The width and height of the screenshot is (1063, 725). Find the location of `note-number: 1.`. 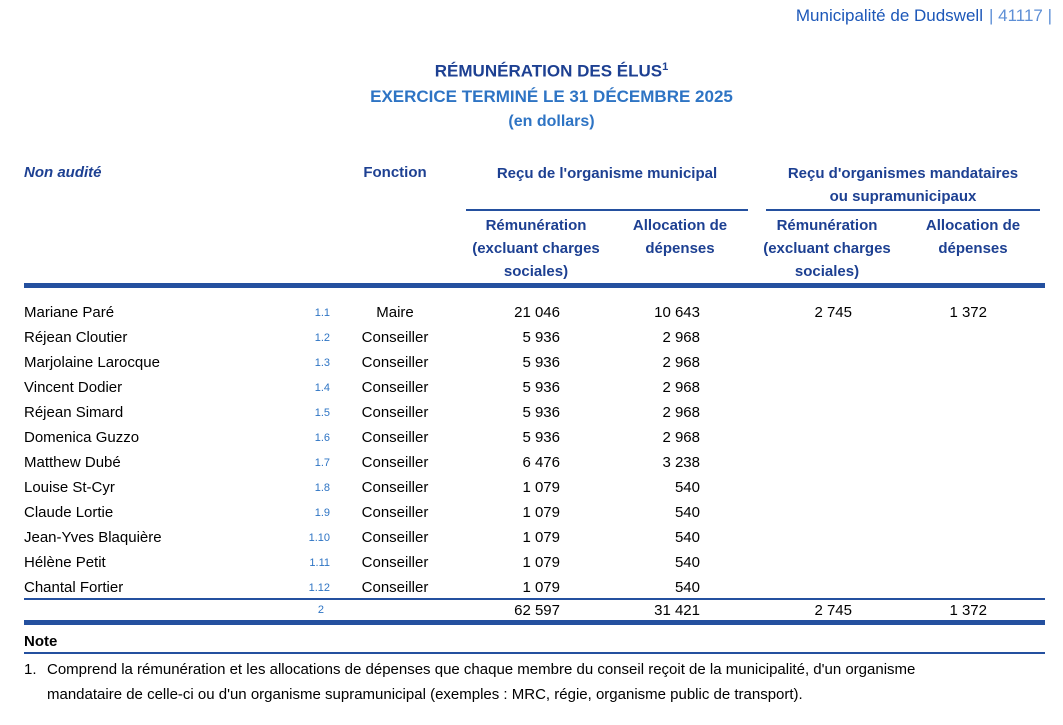

note-number: 1. is located at coordinates (30, 669).